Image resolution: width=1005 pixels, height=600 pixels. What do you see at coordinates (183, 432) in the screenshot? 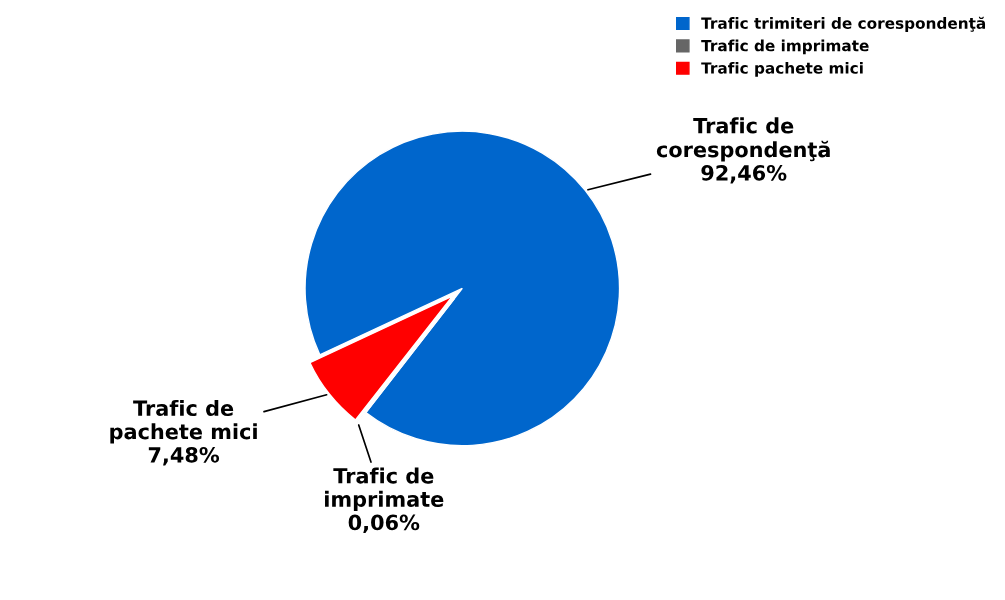
I see `data-label: Trafic de pachete mici 7,48%` at bounding box center [183, 432].